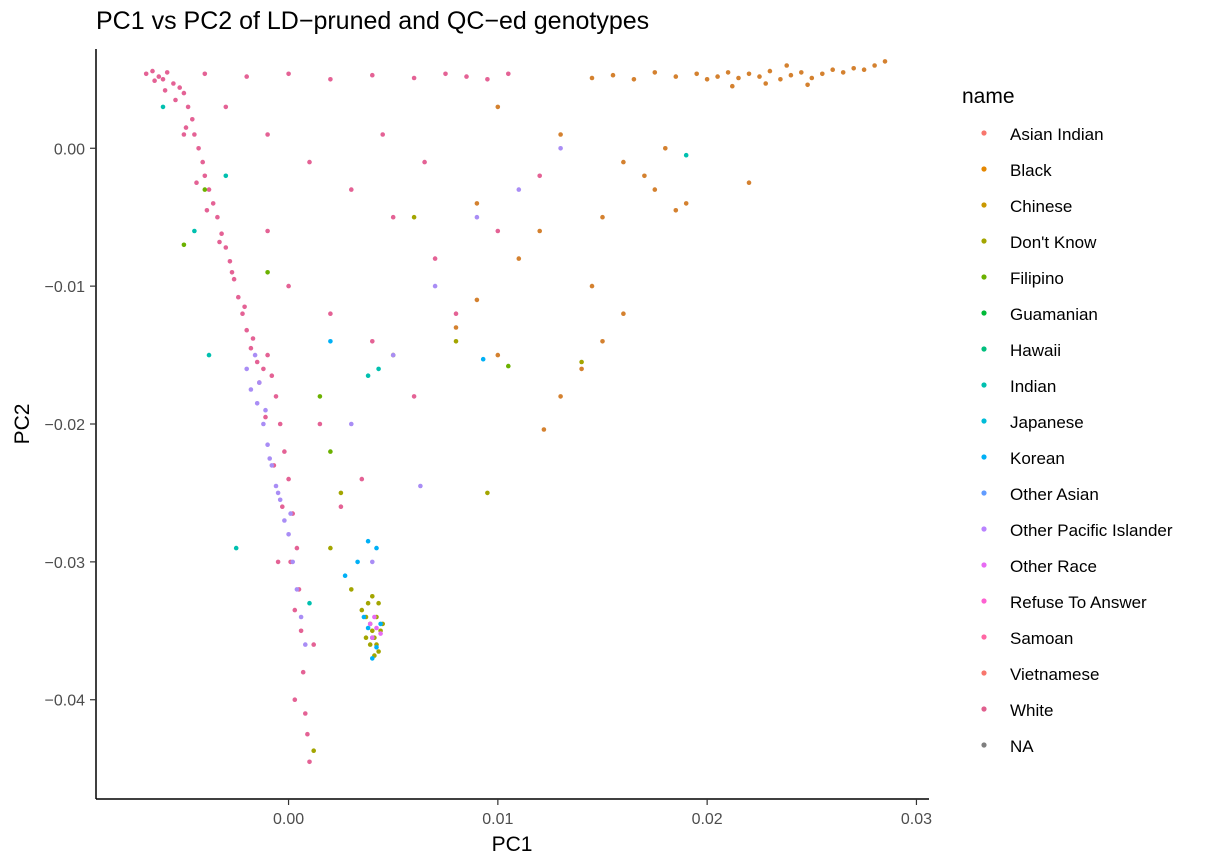 The height and width of the screenshot is (866, 1208). What do you see at coordinates (512, 844) in the screenshot?
I see `x-axis-title: PC1` at bounding box center [512, 844].